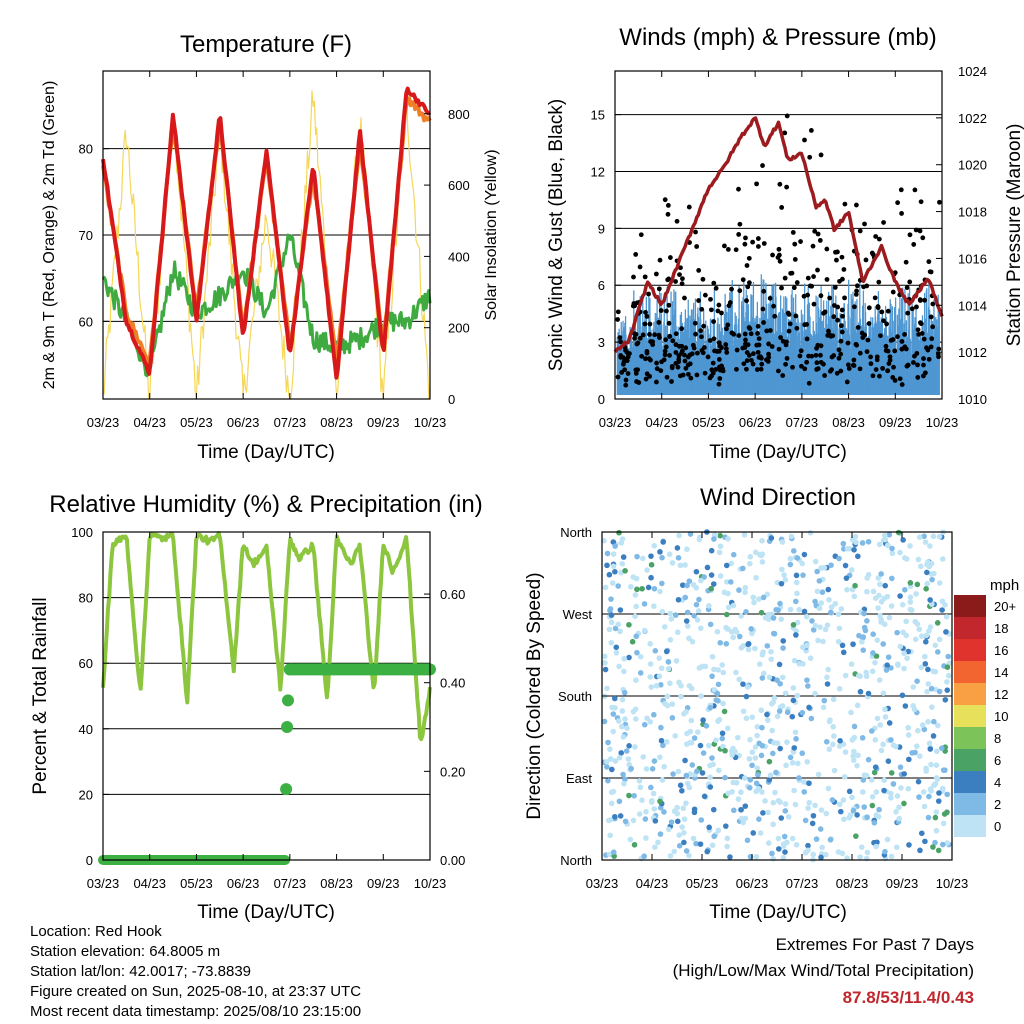 This screenshot has height=1024, width=1024. Describe the element at coordinates (972, 212) in the screenshot. I see `y-right-tick-label: 1018` at that location.